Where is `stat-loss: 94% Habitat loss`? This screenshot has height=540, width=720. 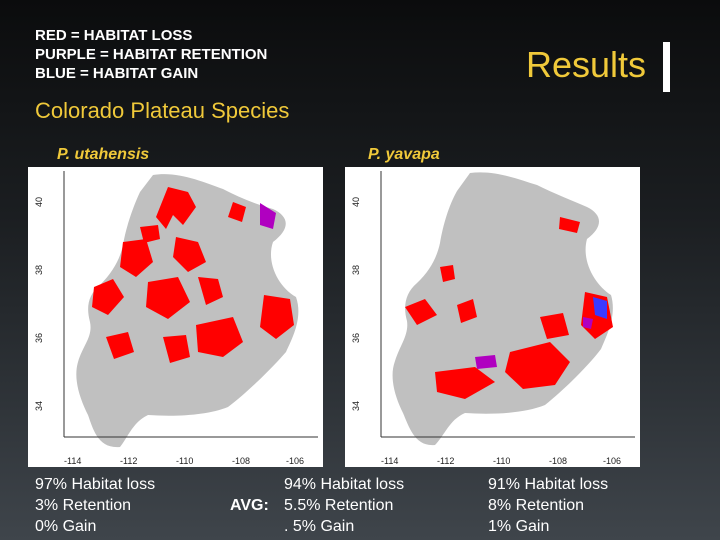 stat-loss: 94% Habitat loss is located at coordinates (344, 484).